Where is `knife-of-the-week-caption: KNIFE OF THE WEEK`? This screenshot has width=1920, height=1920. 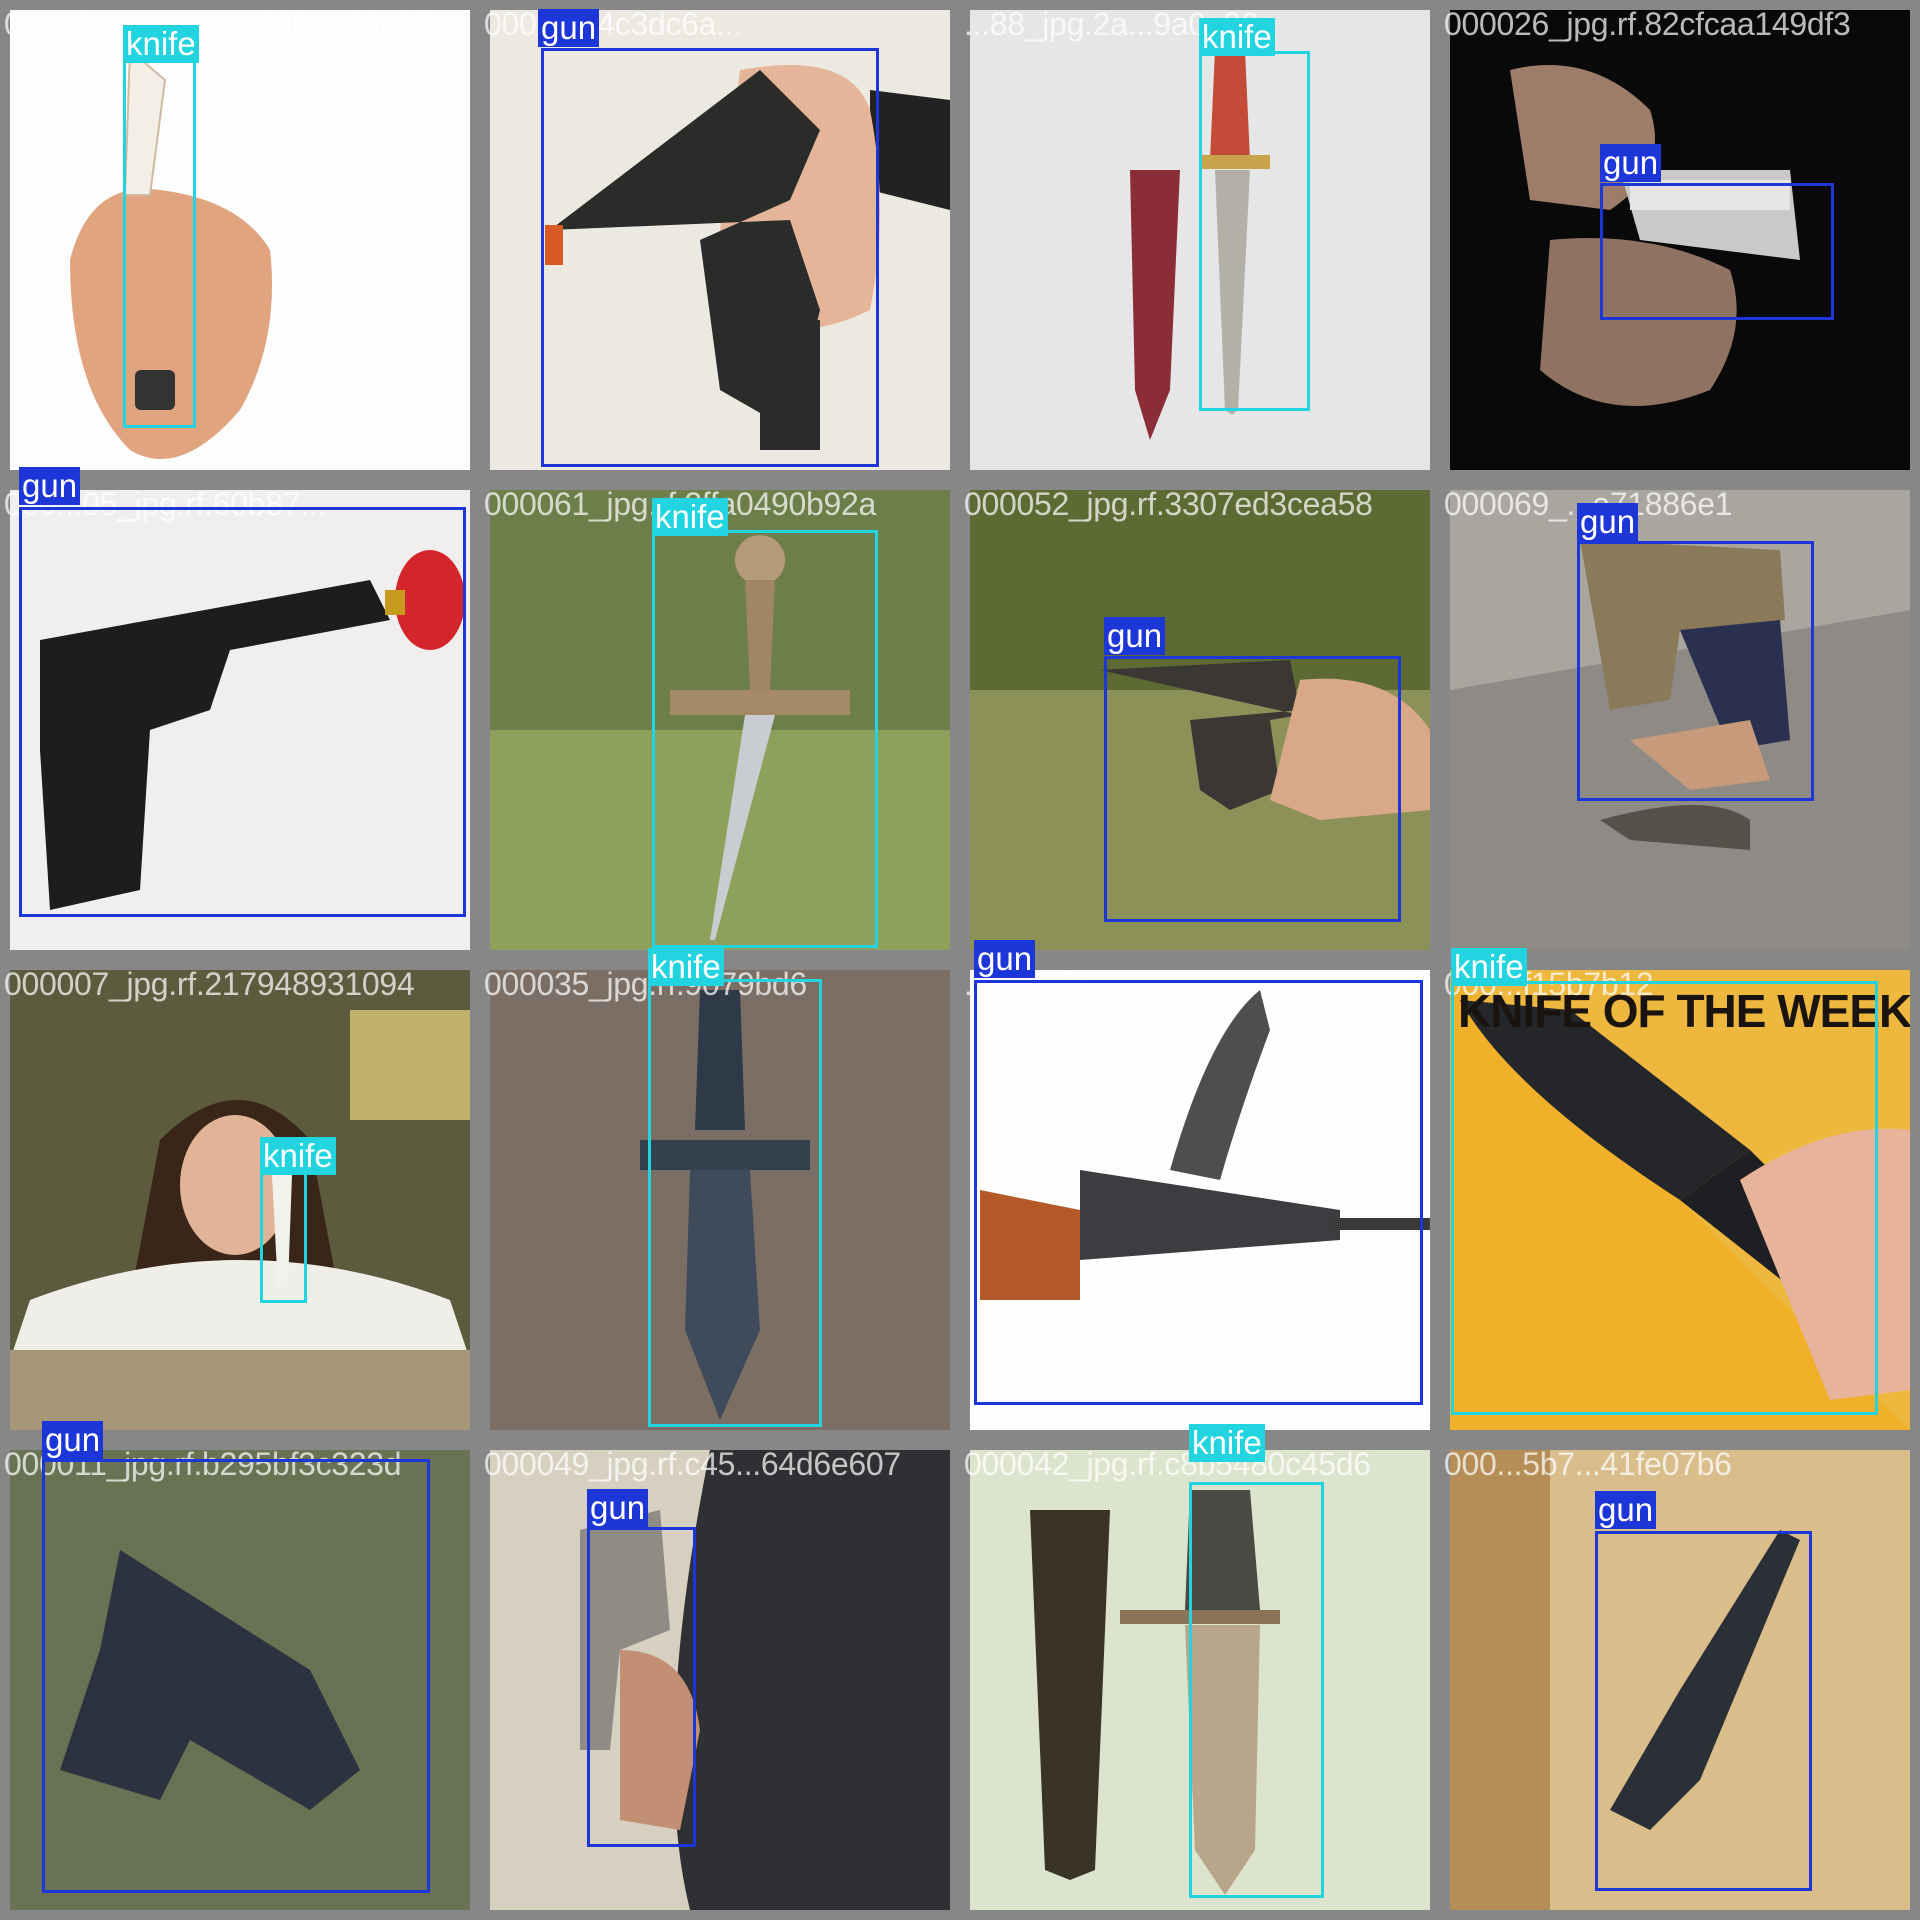 knife-of-the-week-caption: KNIFE OF THE WEEK is located at coordinates (1684, 1011).